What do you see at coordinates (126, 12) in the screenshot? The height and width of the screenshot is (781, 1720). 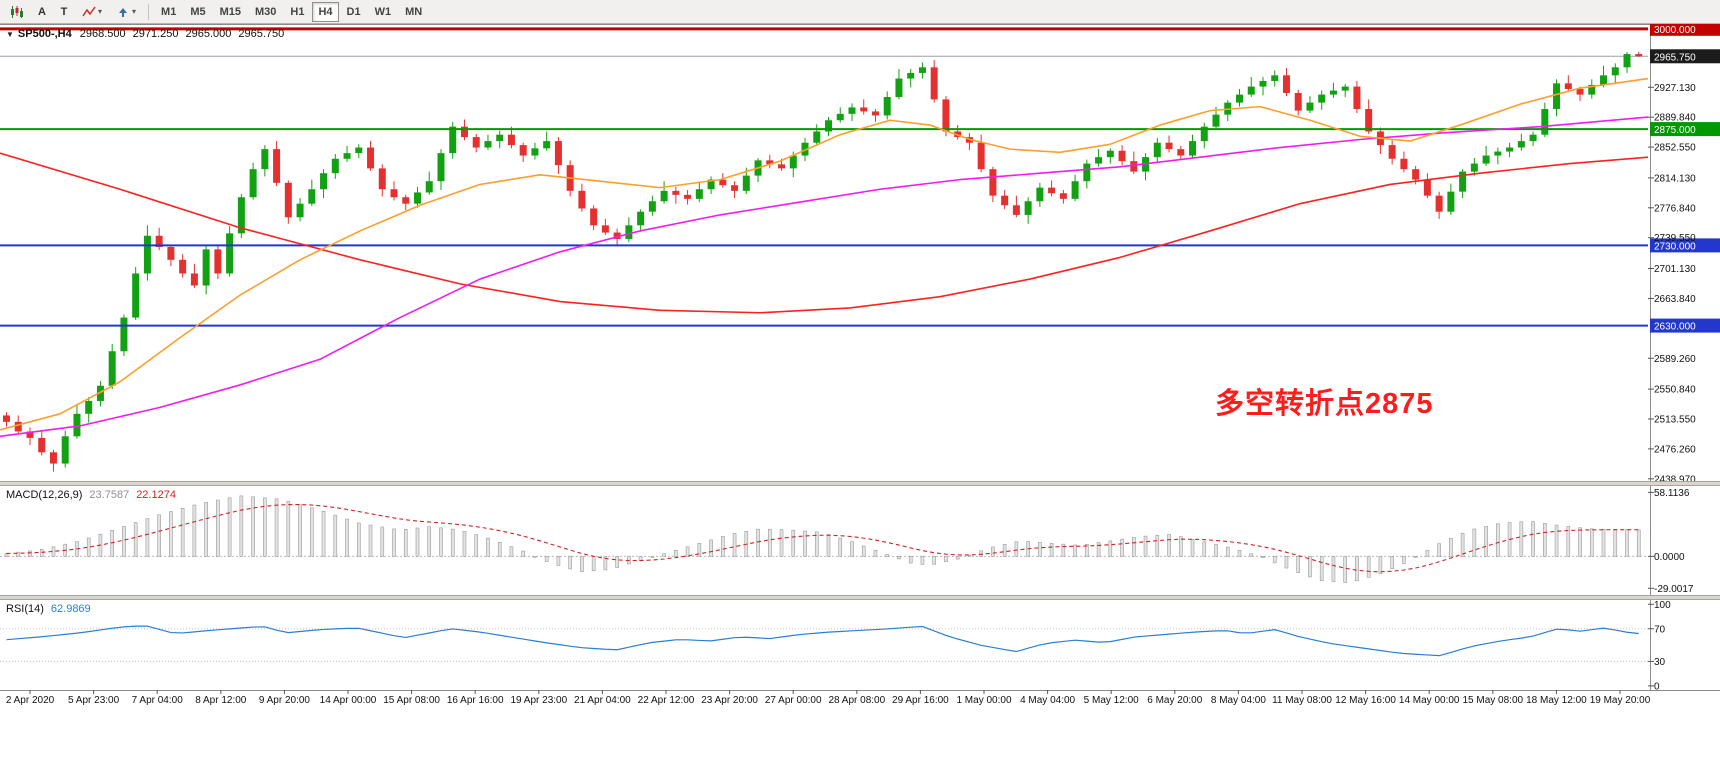 I see `objects-icon: ▾` at bounding box center [126, 12].